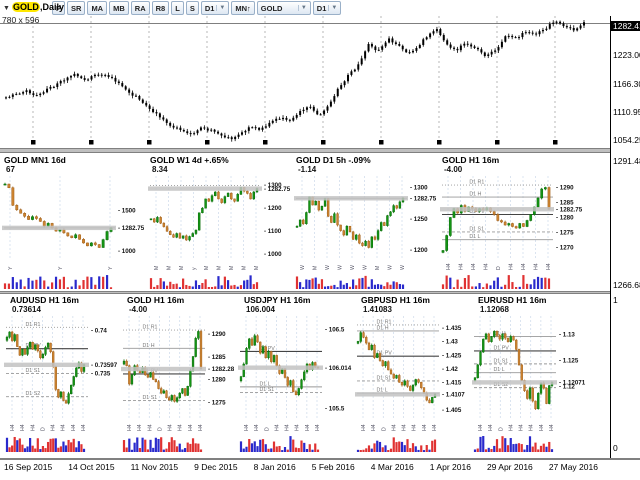 The width and height of the screenshot is (640, 480). Describe the element at coordinates (127, 210) in the screenshot. I see `svg-text: - 1500` at that location.